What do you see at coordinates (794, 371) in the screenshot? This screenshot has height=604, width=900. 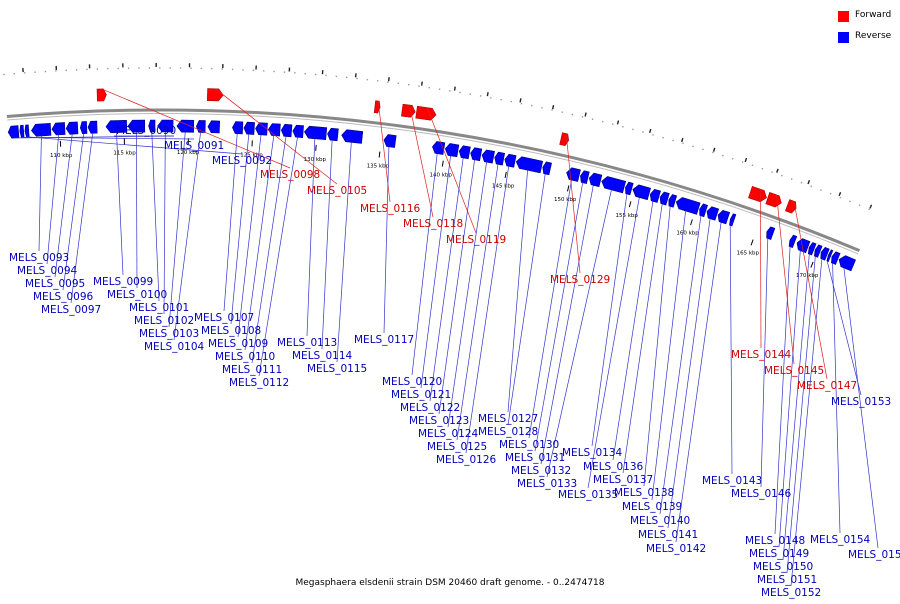 I see `gene-label-mels-0145: MELS_0145` at bounding box center [794, 371].